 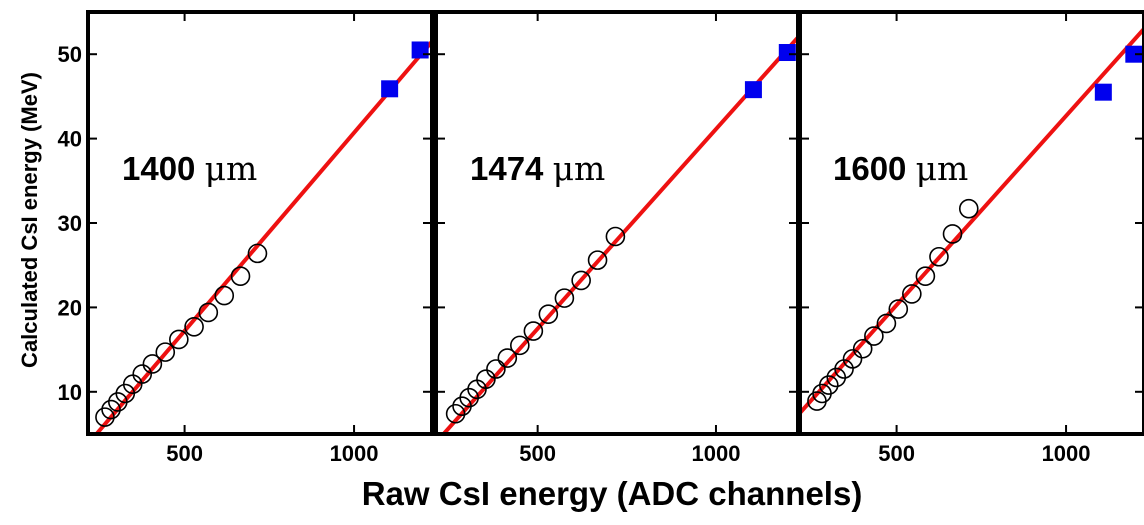 I want to click on y-tick-label: 50, so click(x=70, y=54).